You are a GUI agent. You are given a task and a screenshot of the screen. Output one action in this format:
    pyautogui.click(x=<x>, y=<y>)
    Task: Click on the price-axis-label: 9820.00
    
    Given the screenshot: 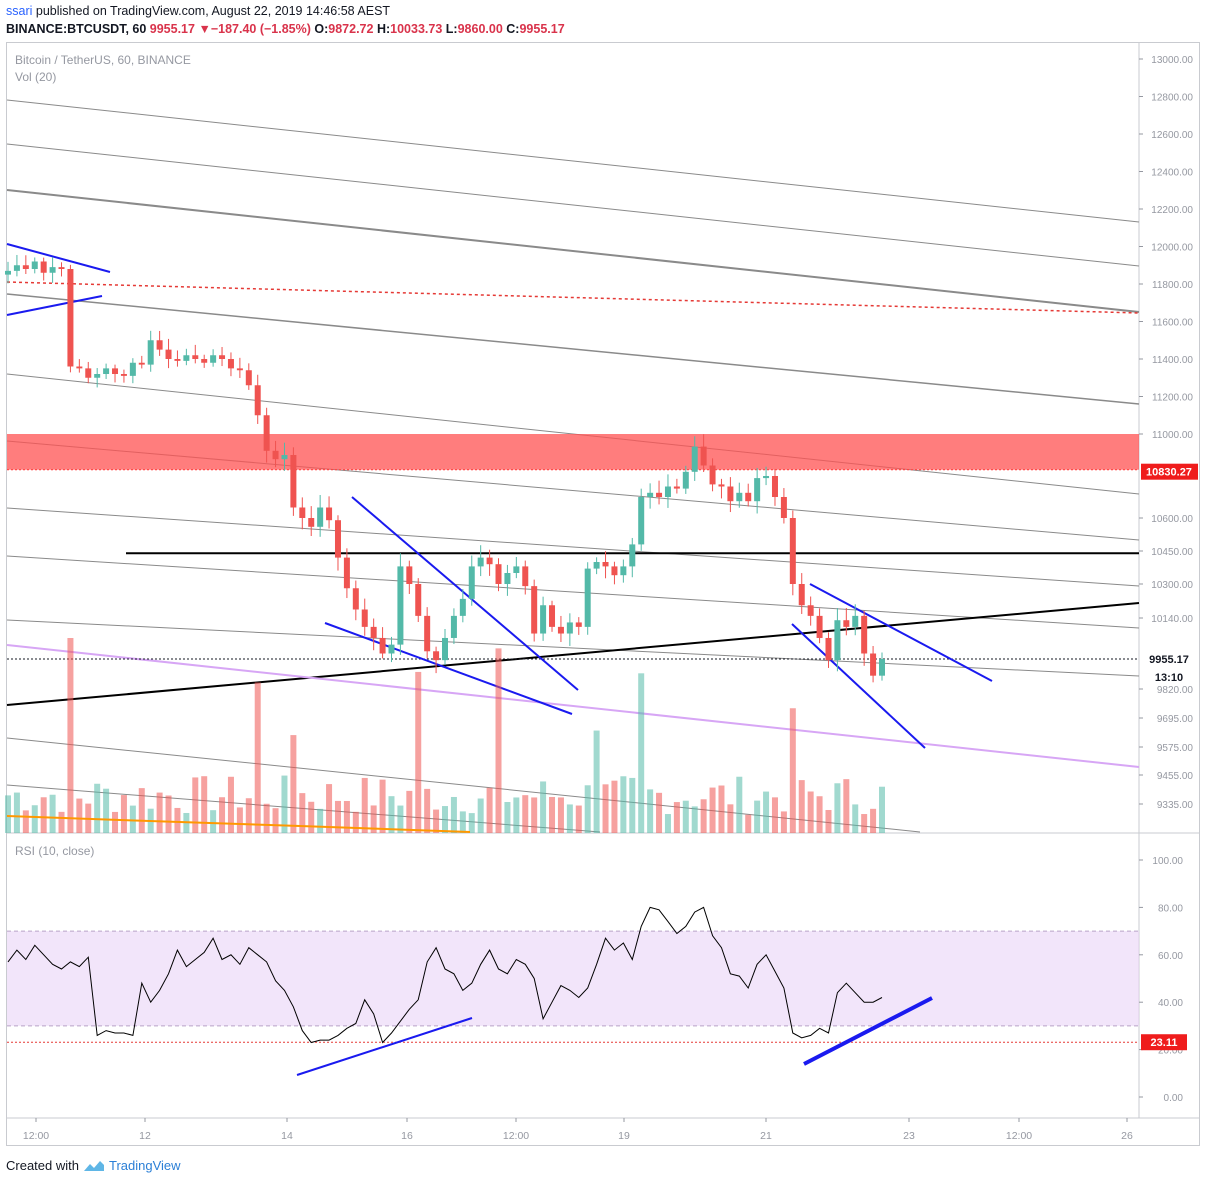 What is the action you would take?
    pyautogui.click(x=1175, y=690)
    